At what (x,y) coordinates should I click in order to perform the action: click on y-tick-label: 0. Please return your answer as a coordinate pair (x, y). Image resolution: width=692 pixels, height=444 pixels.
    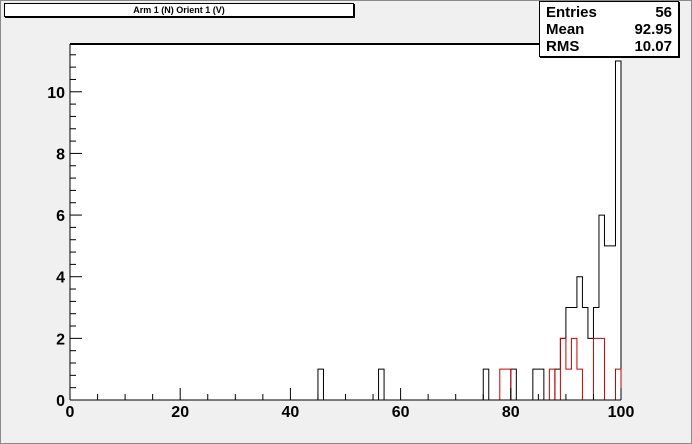
    Looking at the image, I should click on (60, 401).